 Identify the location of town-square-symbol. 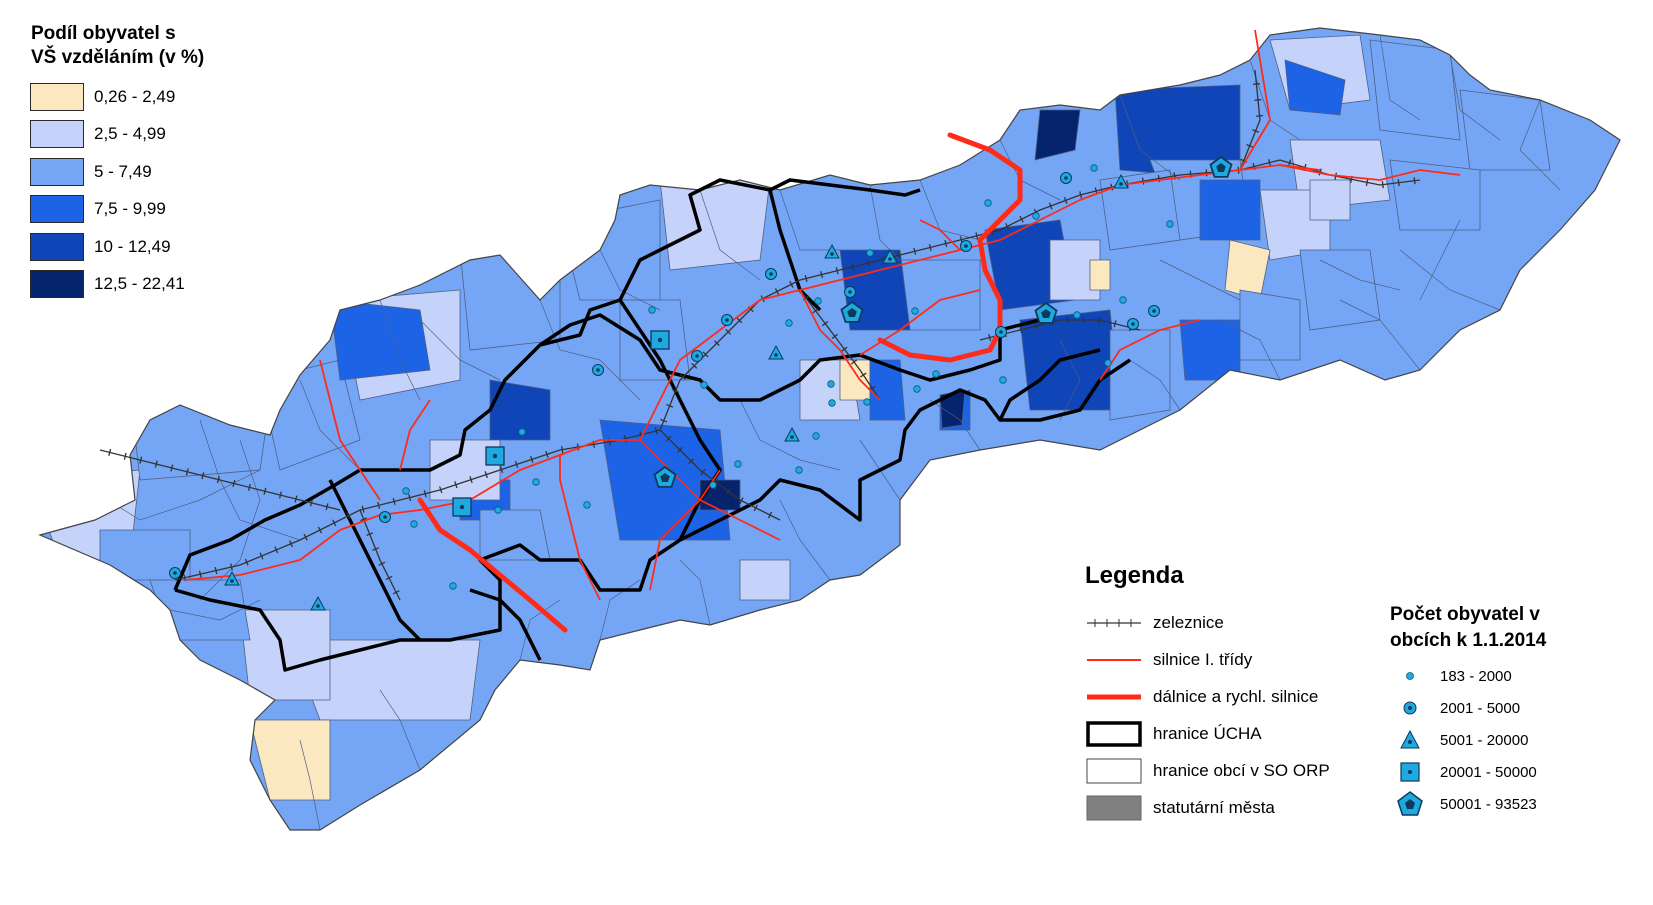
(462, 507).